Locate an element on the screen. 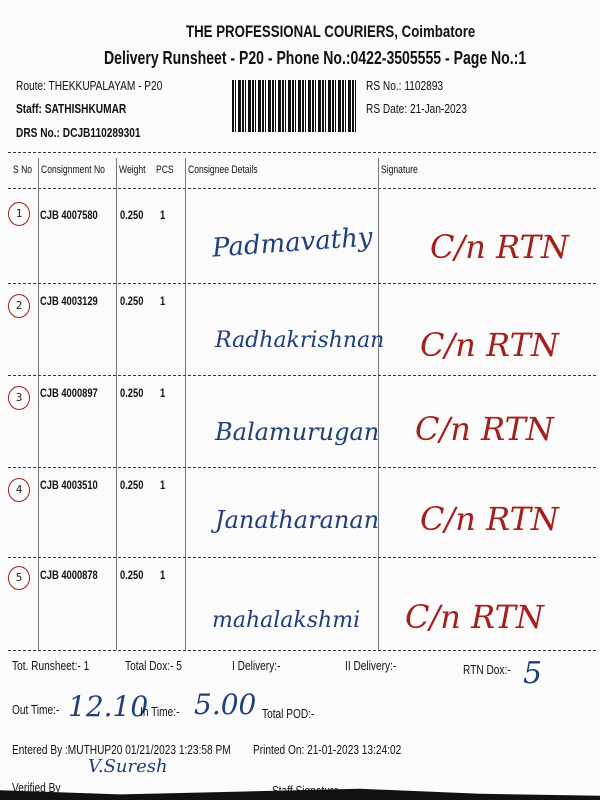 This screenshot has height=800, width=600. consignment-no: CJB 4000878 is located at coordinates (69, 575).